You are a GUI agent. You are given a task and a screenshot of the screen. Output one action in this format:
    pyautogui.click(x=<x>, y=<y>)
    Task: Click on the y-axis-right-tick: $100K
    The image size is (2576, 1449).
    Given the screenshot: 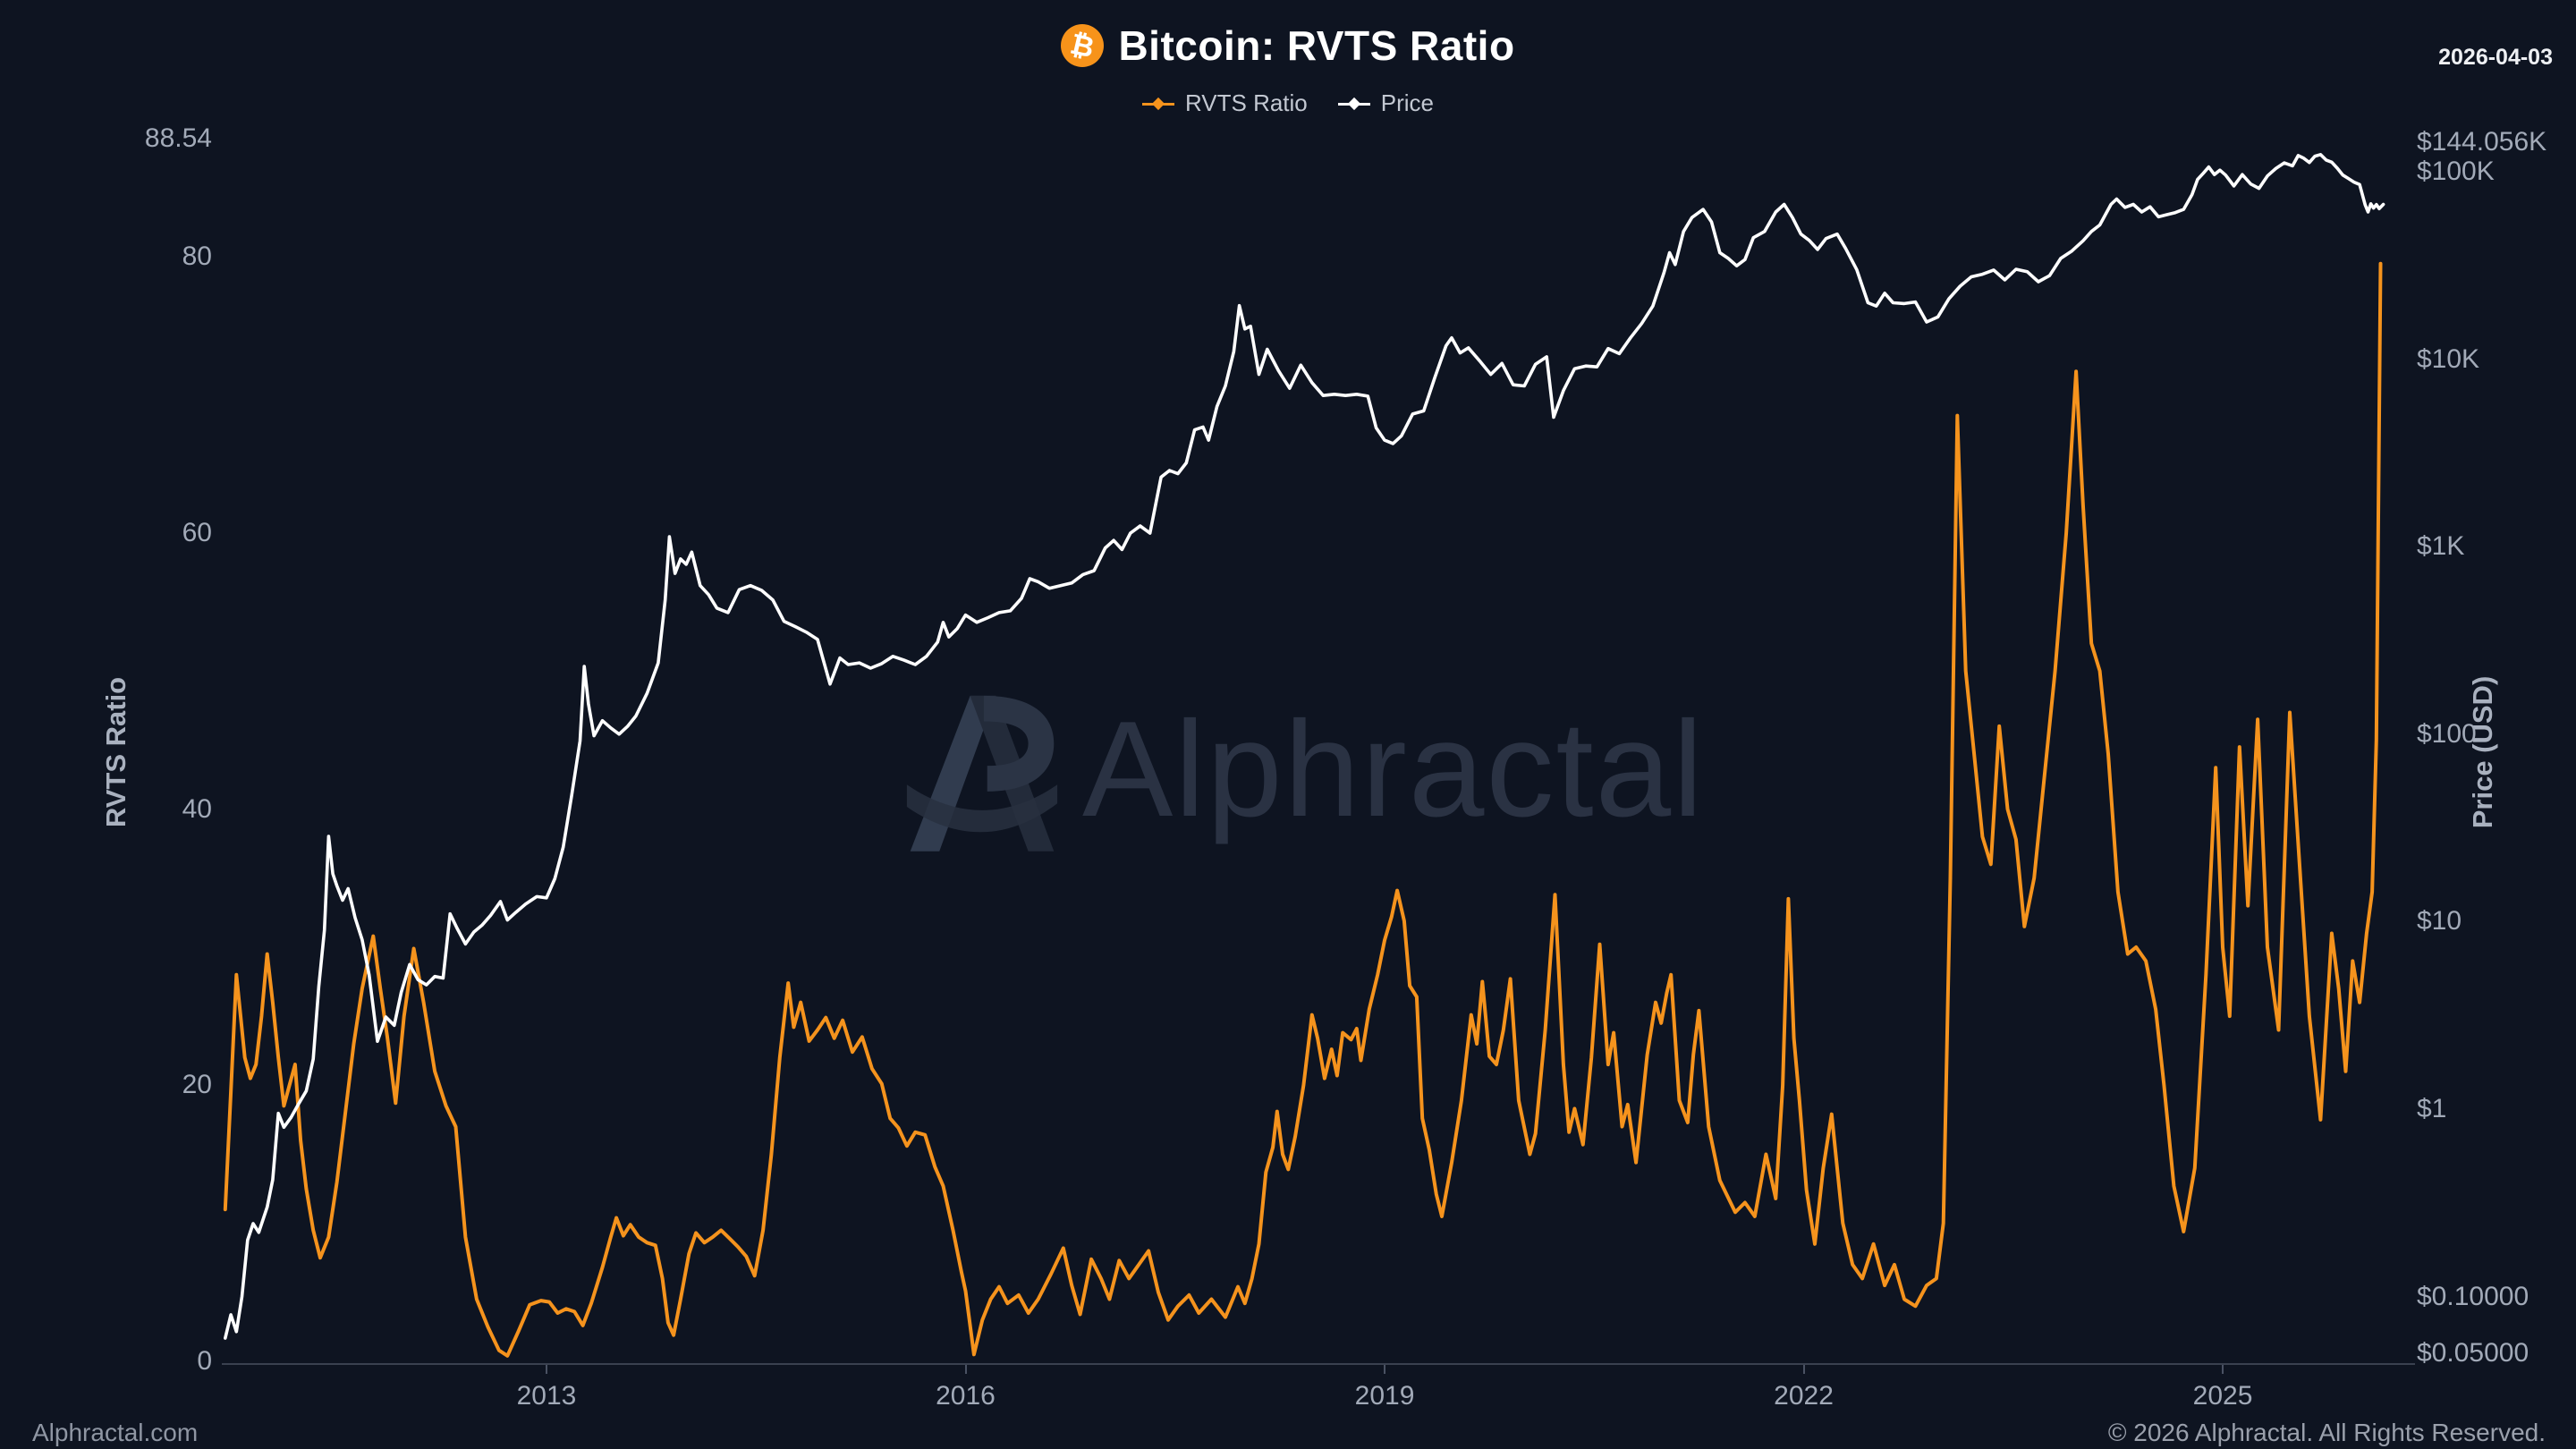 What is the action you would take?
    pyautogui.click(x=2456, y=171)
    